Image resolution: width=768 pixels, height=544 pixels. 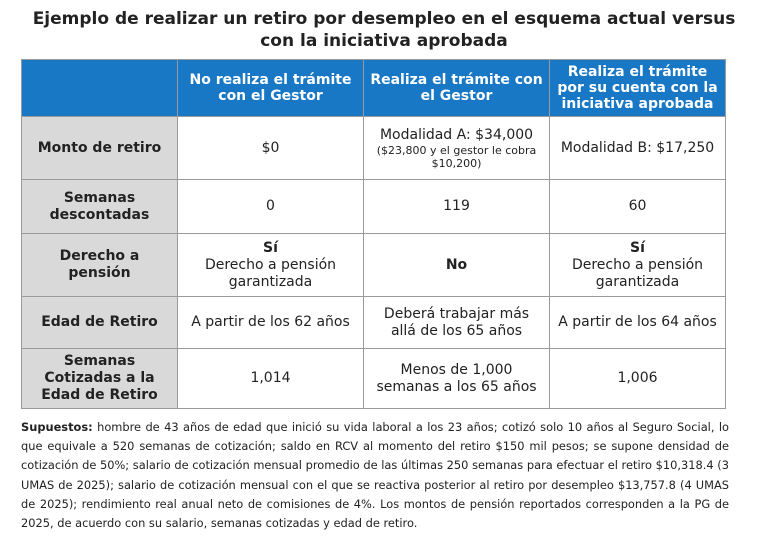 I want to click on table-cell: Modalidad B: $17,250, so click(x=637, y=148).